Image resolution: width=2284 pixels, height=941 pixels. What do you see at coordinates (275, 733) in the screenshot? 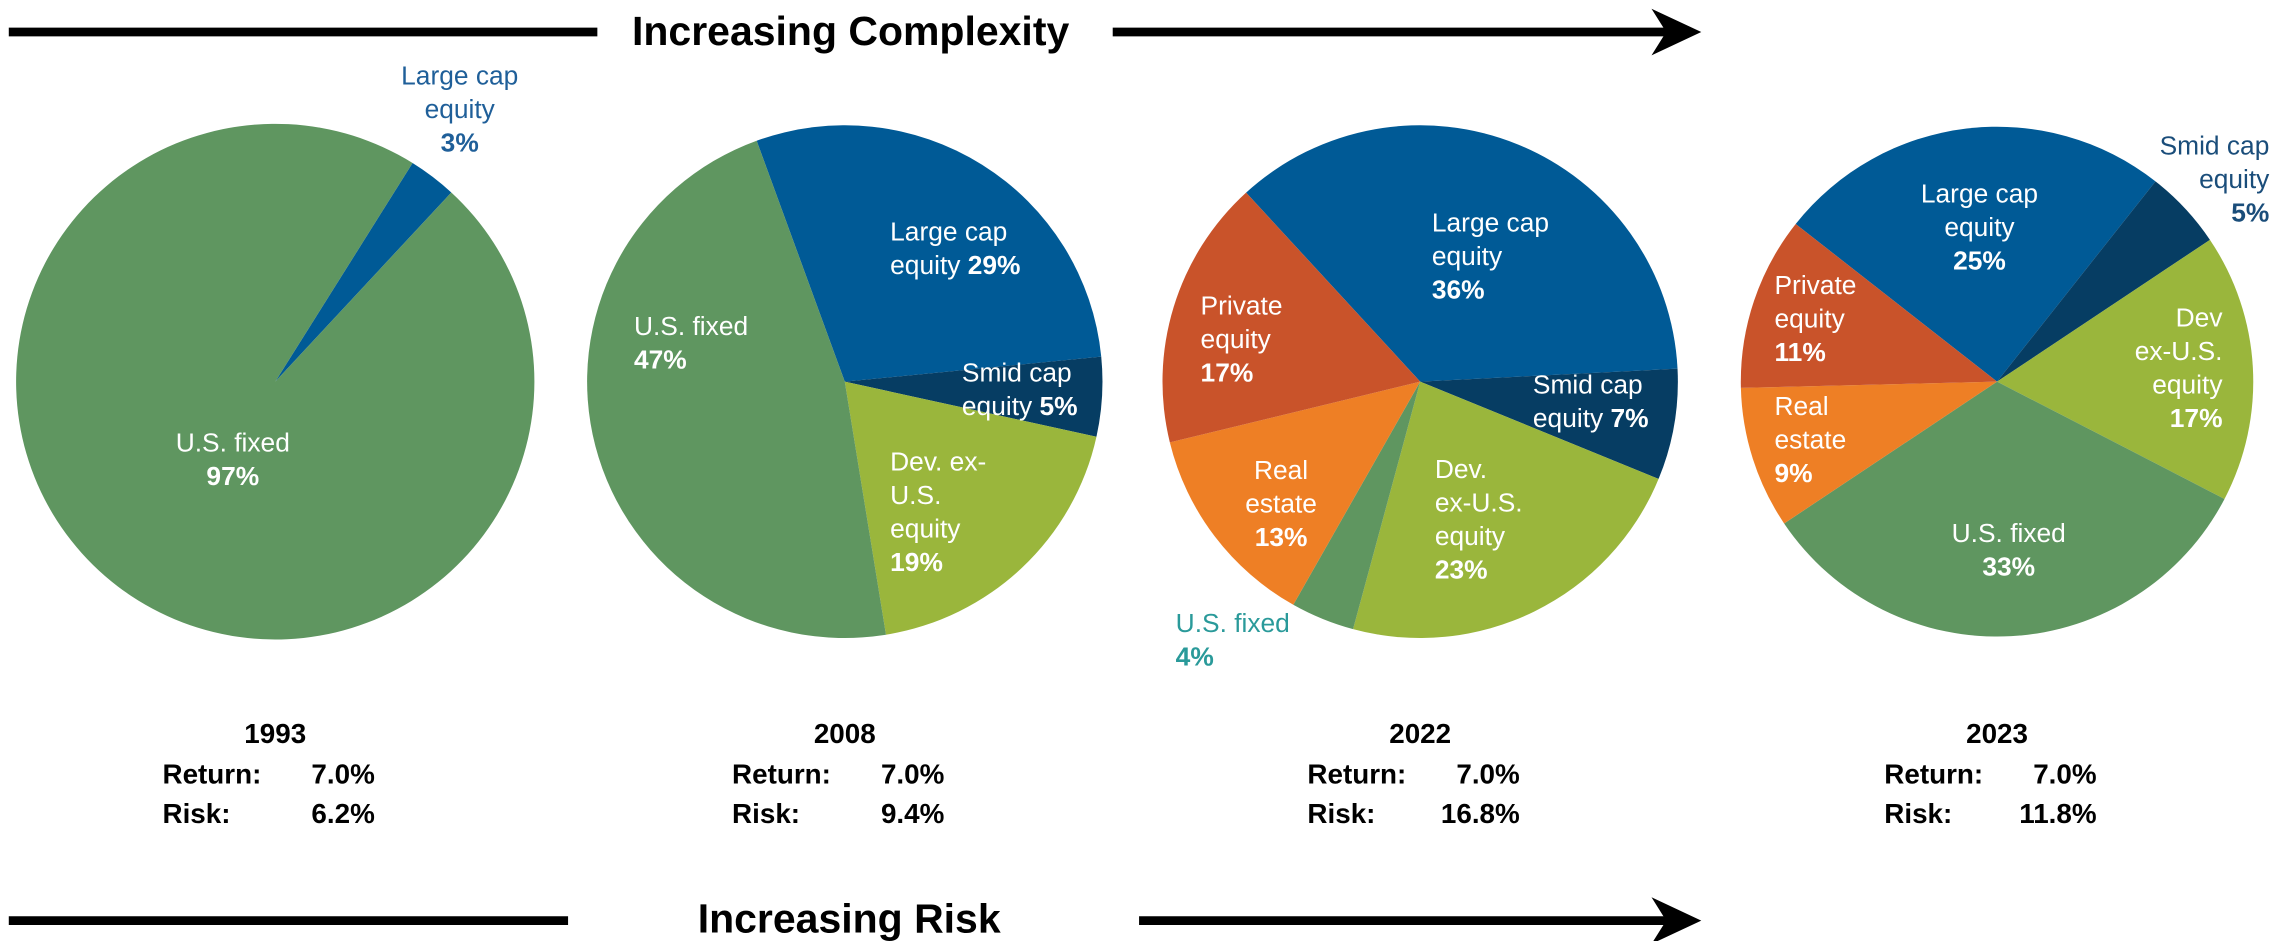
I see `pie-title: 1993` at bounding box center [275, 733].